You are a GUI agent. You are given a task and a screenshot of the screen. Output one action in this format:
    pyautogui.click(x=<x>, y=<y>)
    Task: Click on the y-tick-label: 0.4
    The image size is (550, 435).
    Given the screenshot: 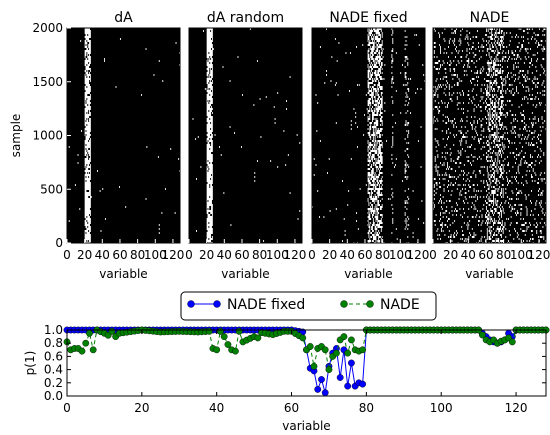 What is the action you would take?
    pyautogui.click(x=53, y=370)
    